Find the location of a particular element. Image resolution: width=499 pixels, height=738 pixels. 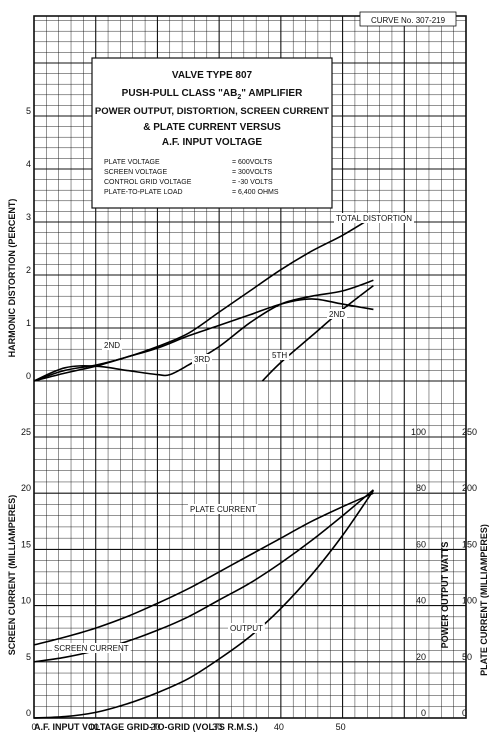

distortion-y-tick-label: 1 is located at coordinates (28, 323).